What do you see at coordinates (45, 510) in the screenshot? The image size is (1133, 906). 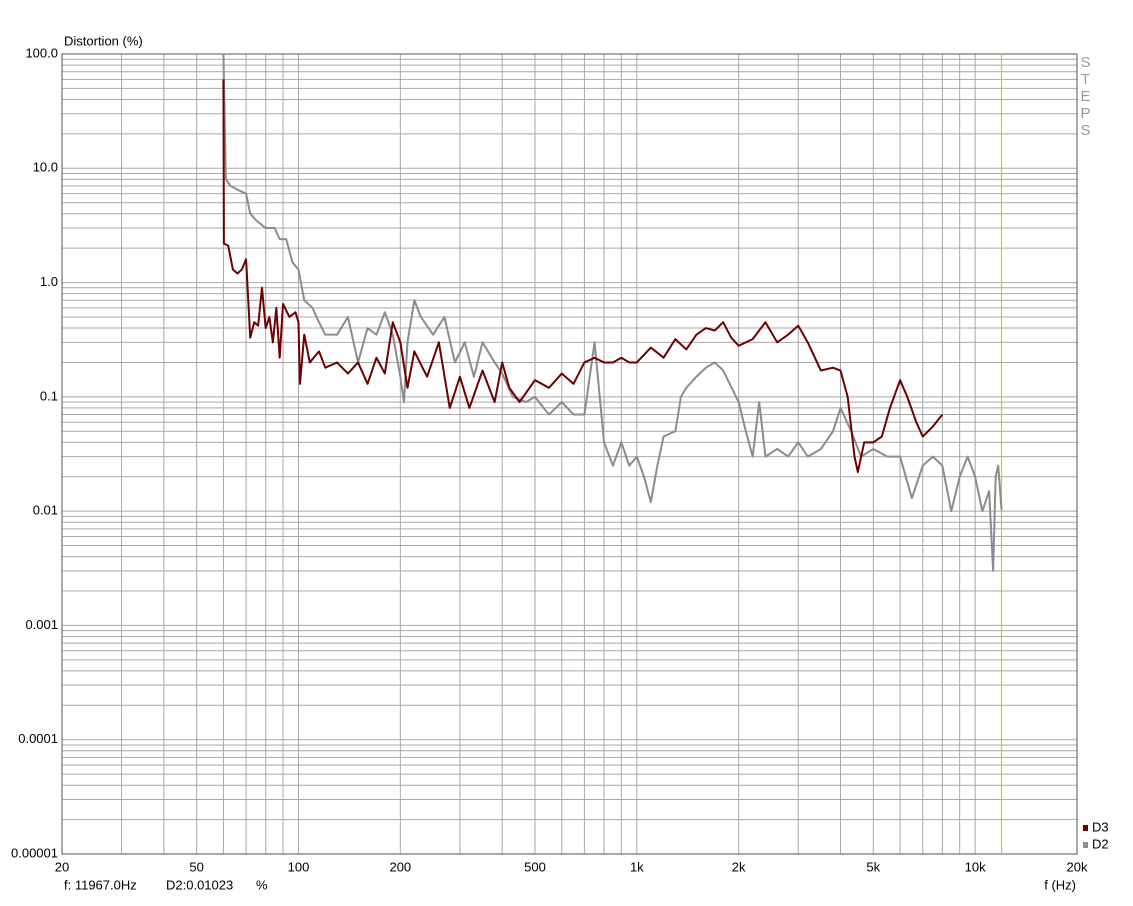 I see `y-tick-label: 0.01` at bounding box center [45, 510].